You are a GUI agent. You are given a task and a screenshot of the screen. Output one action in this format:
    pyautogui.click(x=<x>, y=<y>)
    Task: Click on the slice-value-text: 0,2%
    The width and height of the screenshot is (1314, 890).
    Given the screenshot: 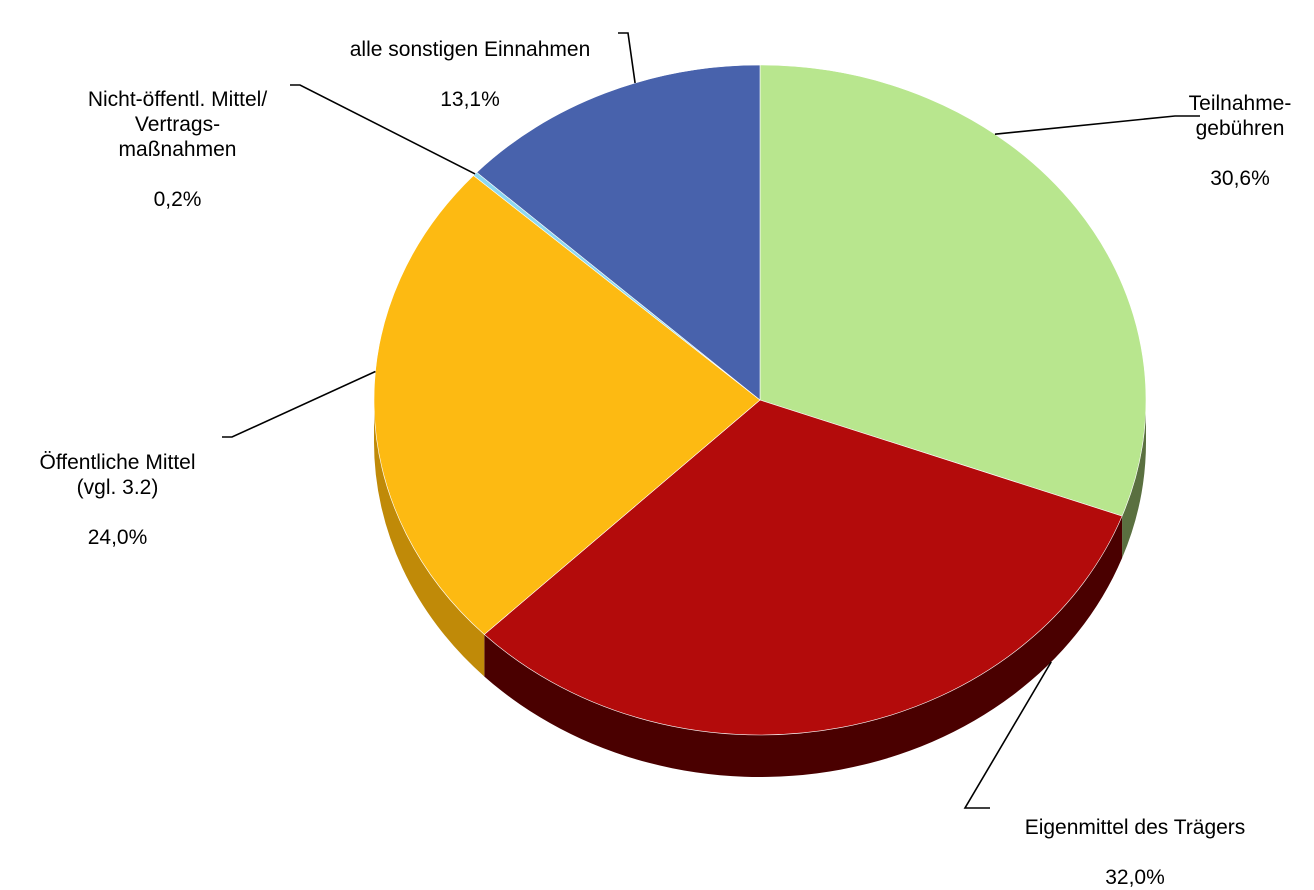 What is the action you would take?
    pyautogui.click(x=177, y=199)
    